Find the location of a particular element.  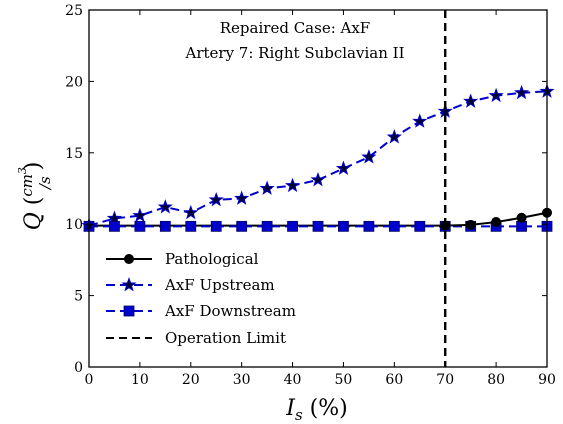

y-tick-label: 20 is located at coordinates (74, 82).